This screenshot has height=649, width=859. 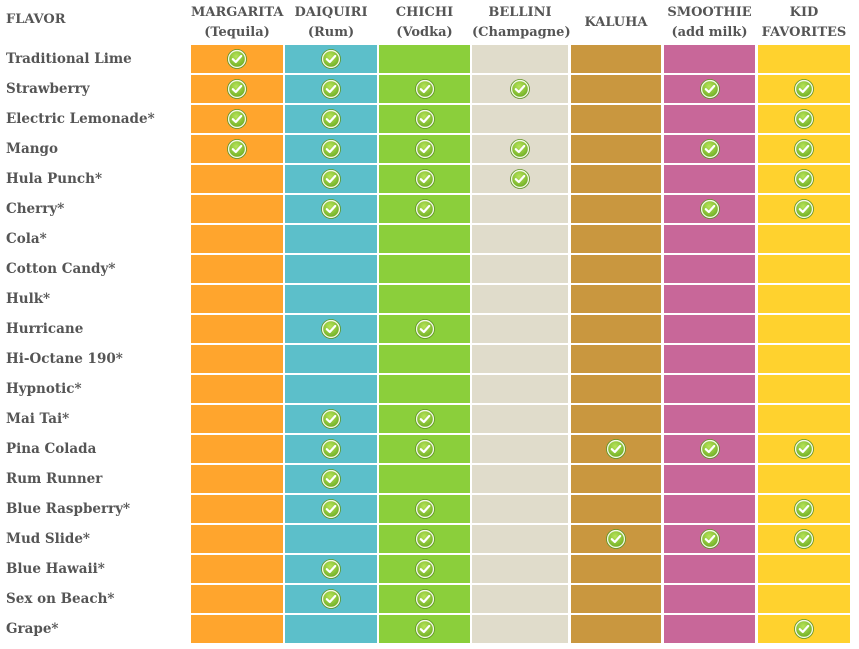 What do you see at coordinates (35, 209) in the screenshot?
I see `flavor-name: Cherry*` at bounding box center [35, 209].